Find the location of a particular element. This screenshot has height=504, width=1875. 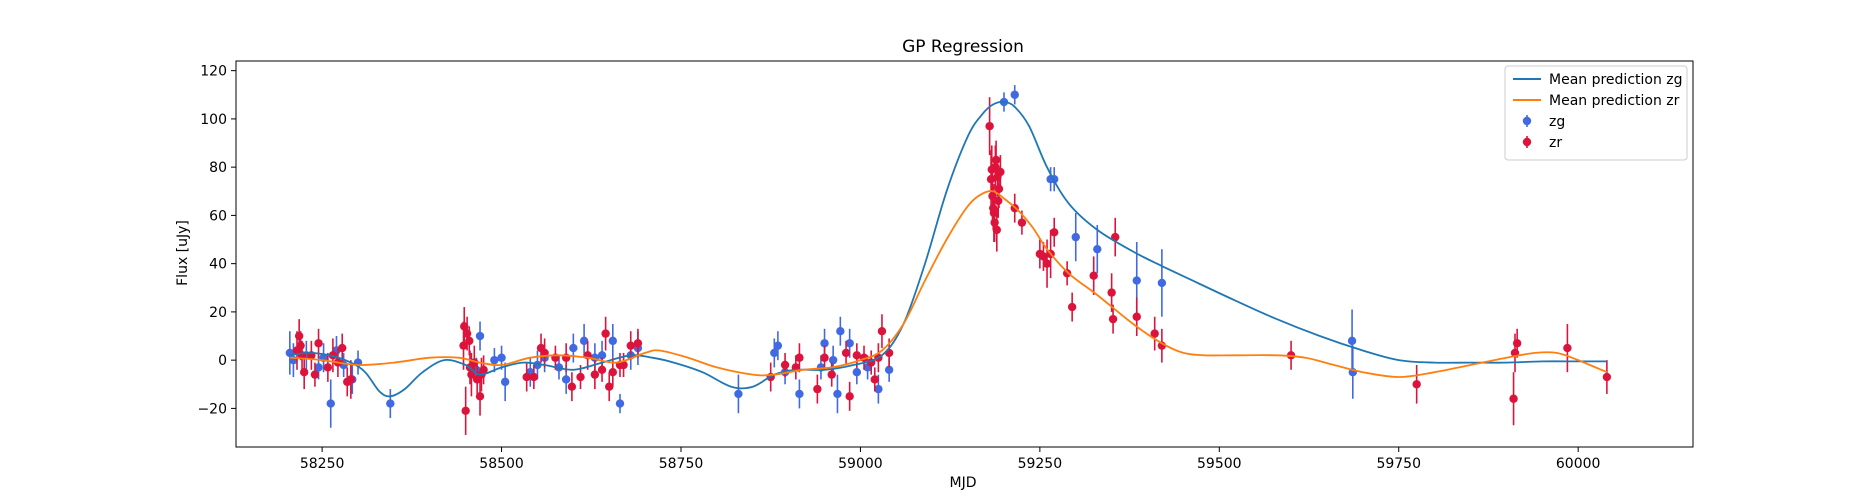

legend-box is located at coordinates (1596, 113).